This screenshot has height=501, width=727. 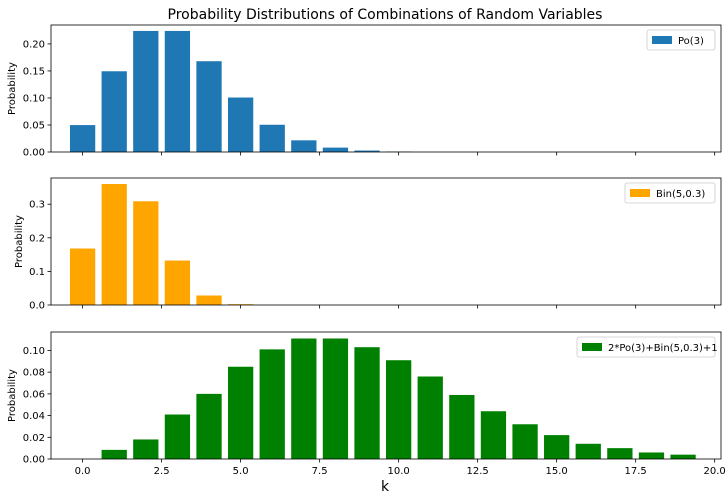 I want to click on legend-label: 2*Po(3)+Bin(5,0.3)+1, so click(x=663, y=348).